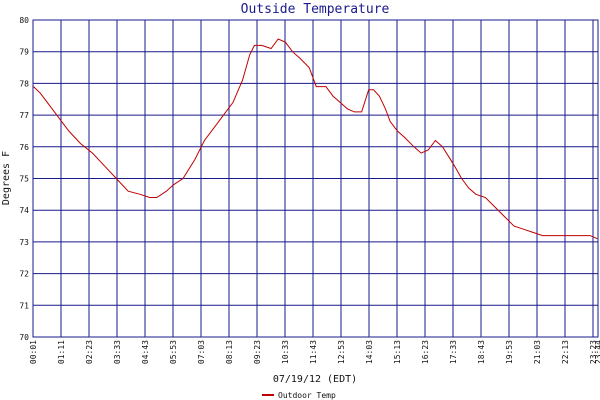 The height and width of the screenshot is (400, 600). I want to click on x-tick-label: 16:23, so click(425, 352).